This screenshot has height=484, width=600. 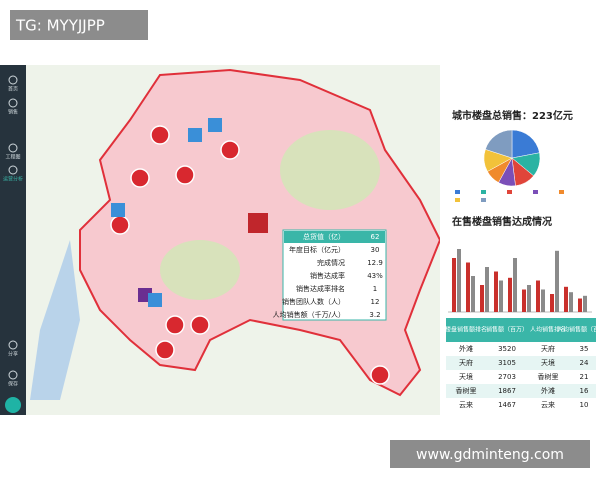 I want to click on sidebar-label: 首页, so click(x=13, y=89).